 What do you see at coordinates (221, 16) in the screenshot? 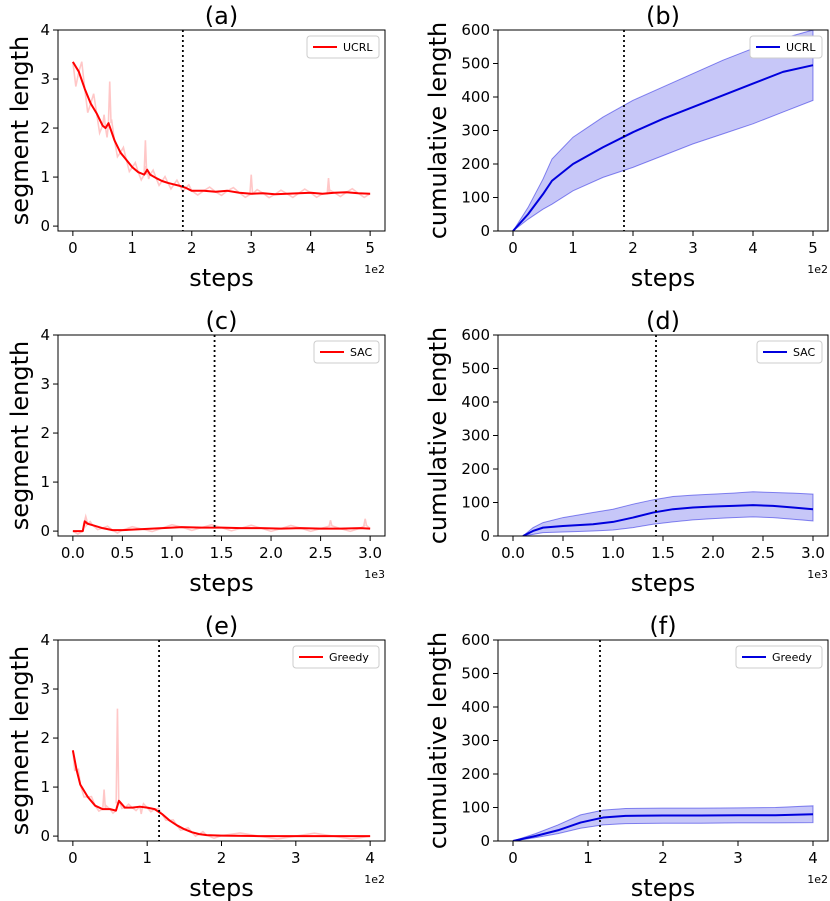
I see `panel-title: (a)` at bounding box center [221, 16].